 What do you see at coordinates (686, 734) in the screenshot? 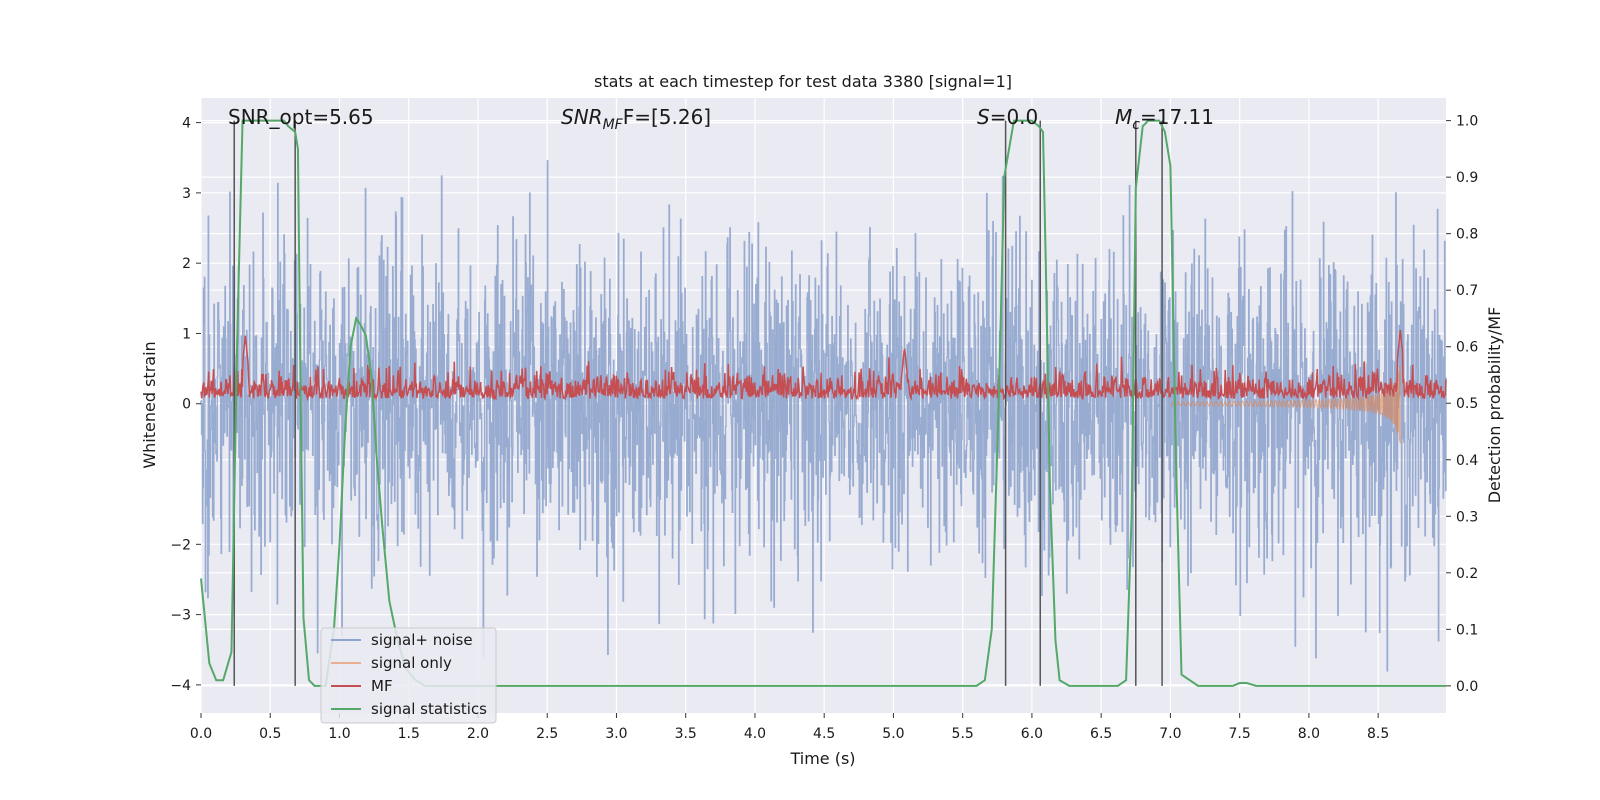
I see `x-tick-label: 3.5` at bounding box center [686, 734].